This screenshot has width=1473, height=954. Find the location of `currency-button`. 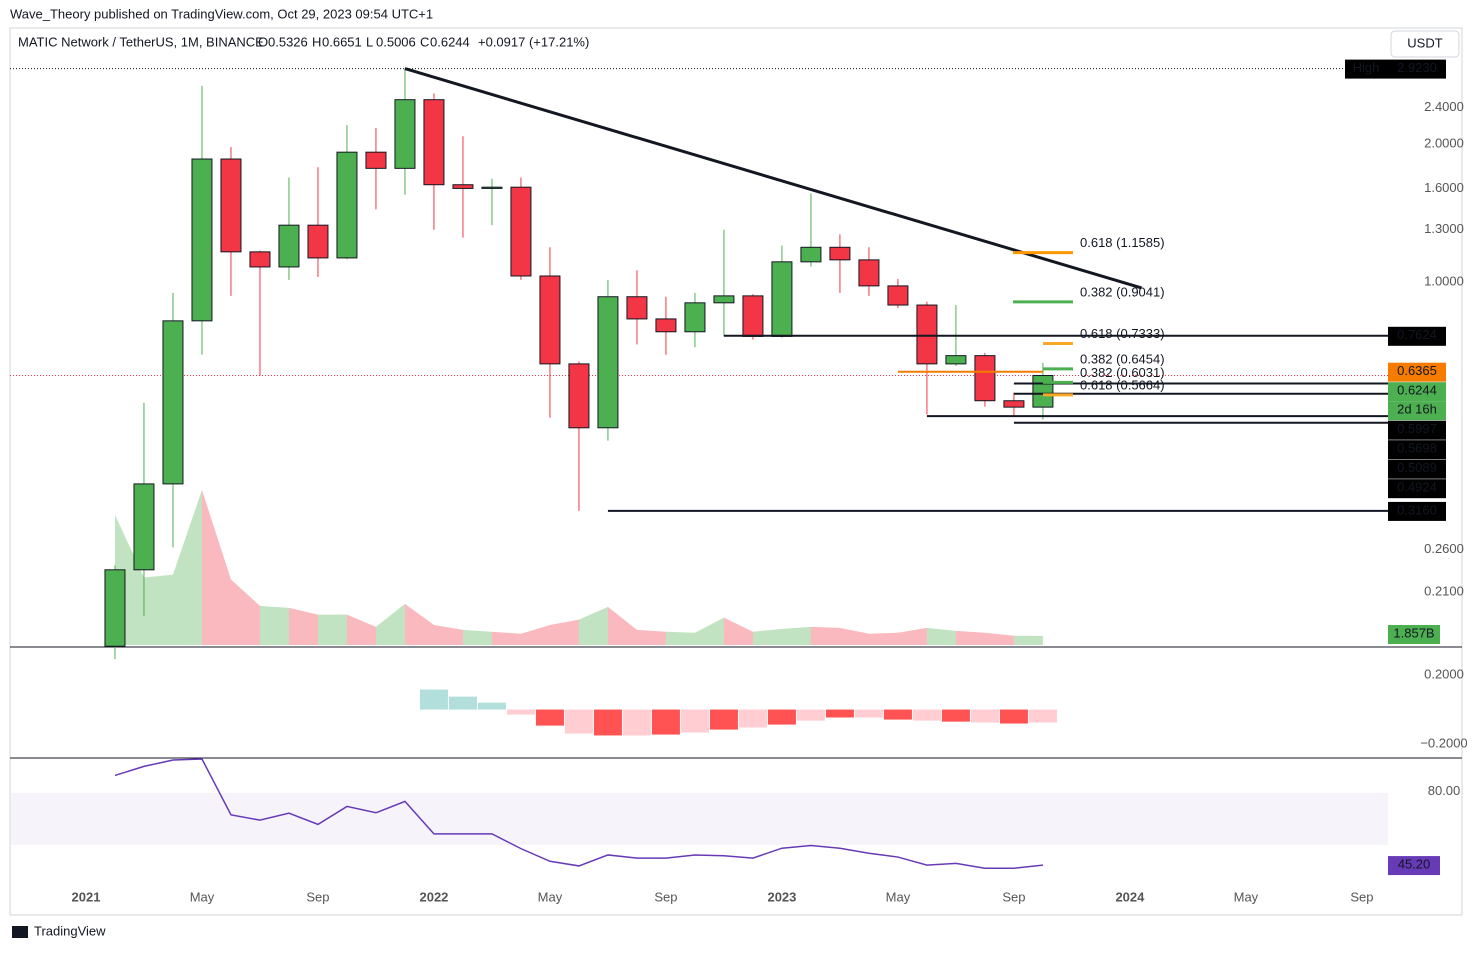

currency-button is located at coordinates (1425, 44).